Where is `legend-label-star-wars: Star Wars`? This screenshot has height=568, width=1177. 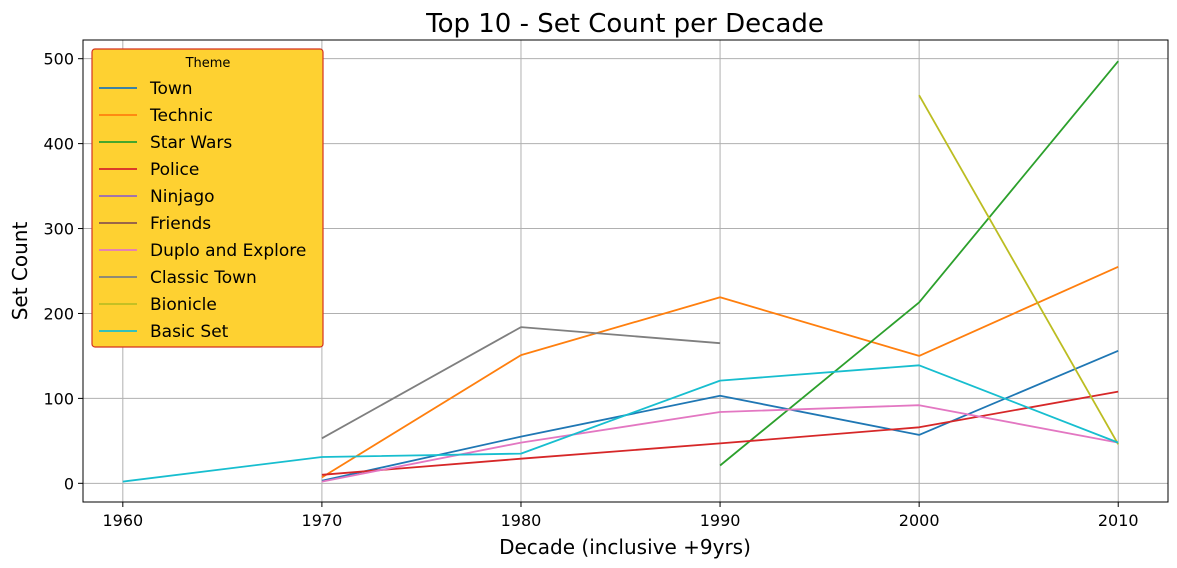
legend-label-star-wars: Star Wars is located at coordinates (191, 143).